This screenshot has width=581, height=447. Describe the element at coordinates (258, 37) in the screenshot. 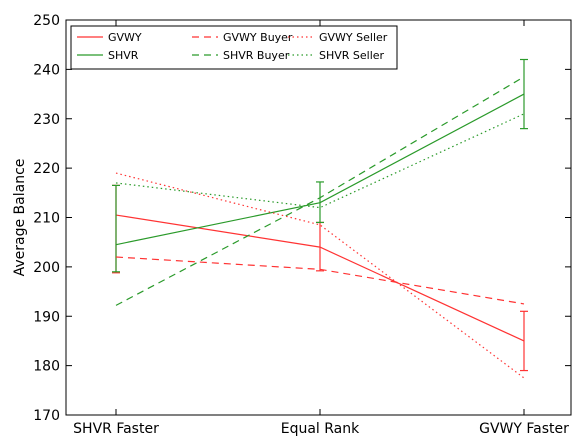

I see `legend-label: GVWY Buyer` at that location.